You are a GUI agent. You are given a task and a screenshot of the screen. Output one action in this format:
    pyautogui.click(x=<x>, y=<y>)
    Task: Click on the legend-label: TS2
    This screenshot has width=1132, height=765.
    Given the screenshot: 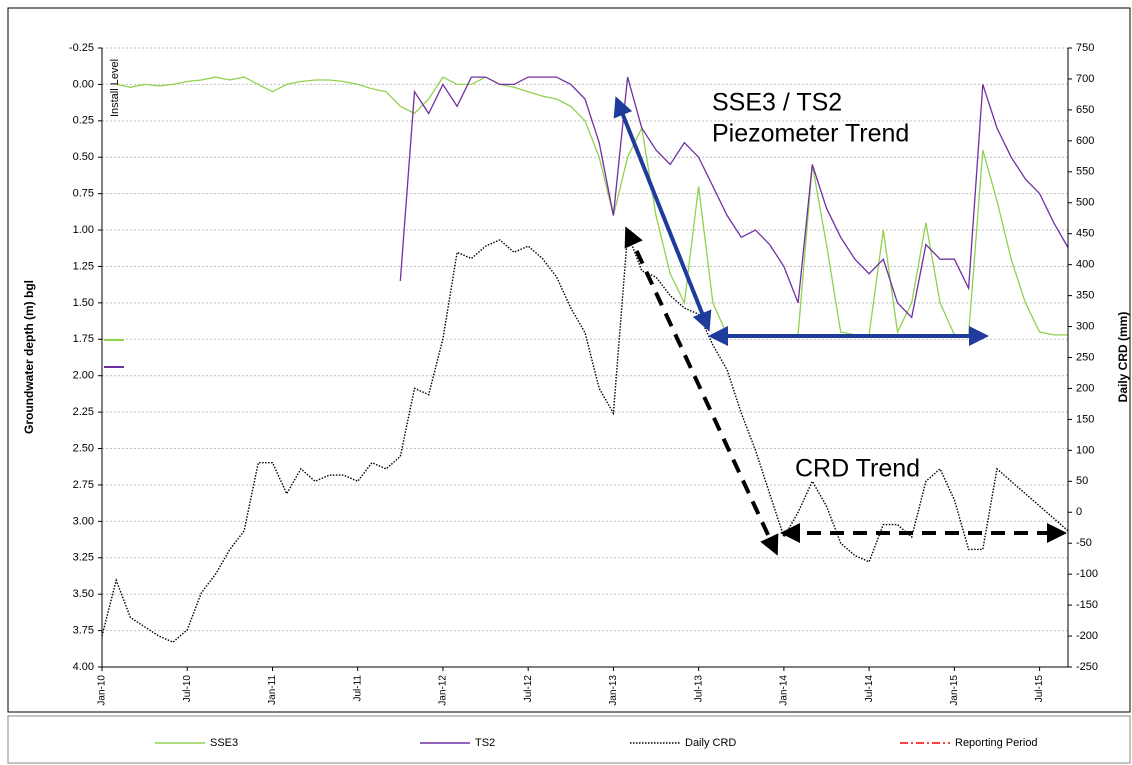 What is the action you would take?
    pyautogui.click(x=485, y=743)
    